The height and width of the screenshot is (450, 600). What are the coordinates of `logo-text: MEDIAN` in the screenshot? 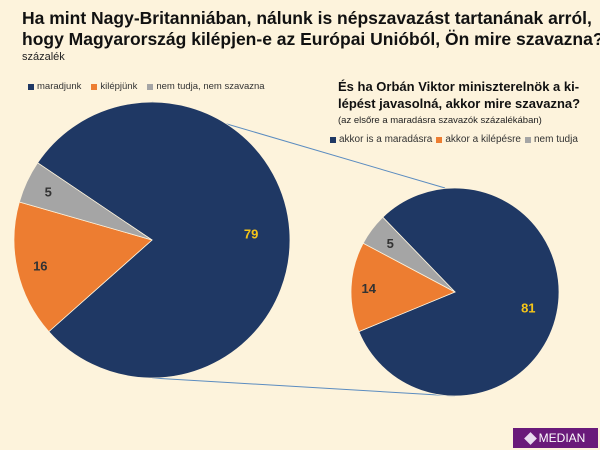 It's located at (562, 438).